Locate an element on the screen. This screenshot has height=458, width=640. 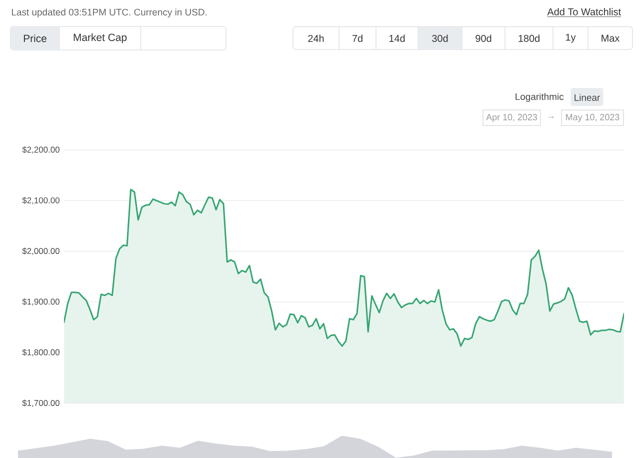
y-tick-label: $2,100.00 is located at coordinates (41, 200).